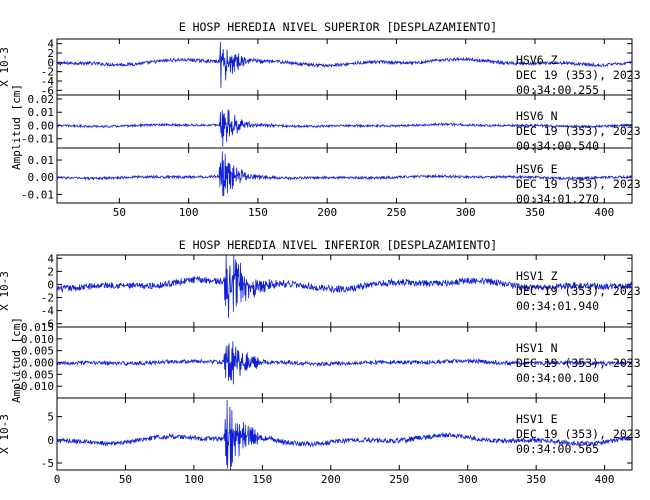 This screenshot has height=500, width=650. I want to click on panel-frame-hsv1-e, so click(344, 434).